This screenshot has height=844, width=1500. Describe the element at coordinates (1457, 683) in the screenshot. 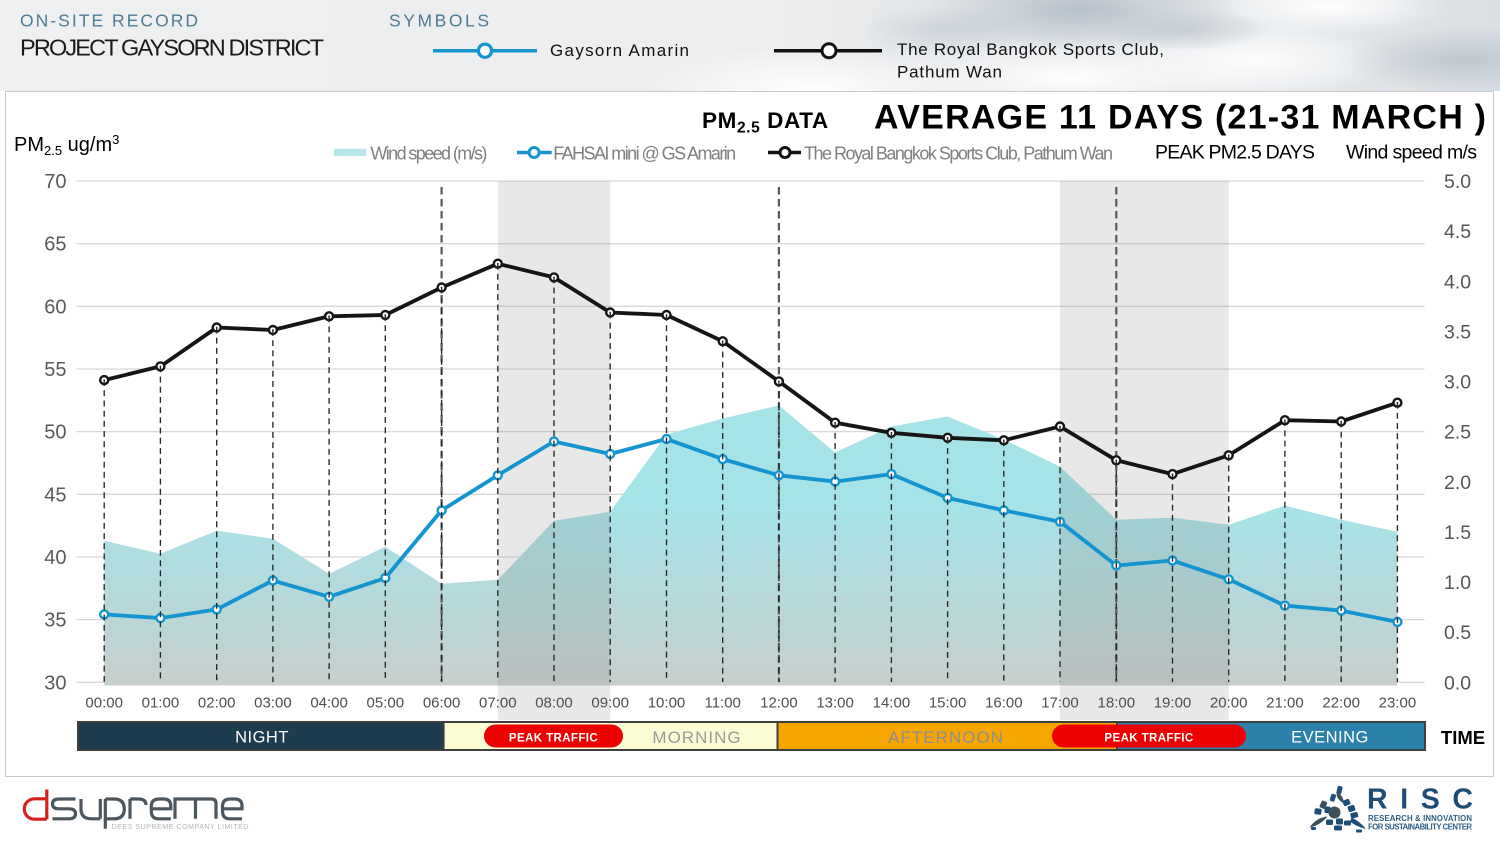

I see `svg-text: 0.0` at that location.